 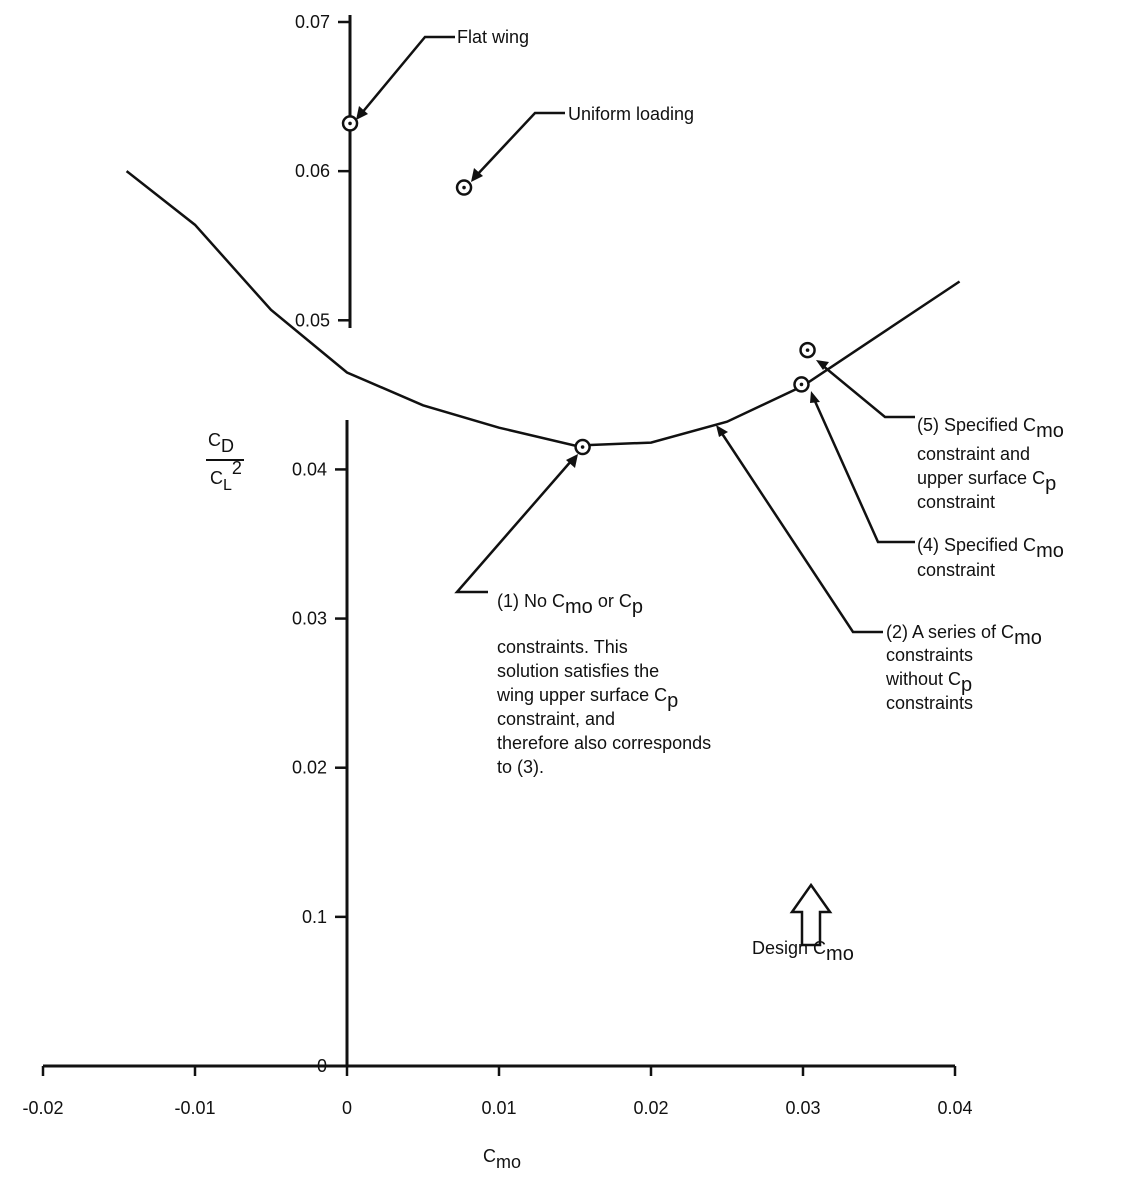 What do you see at coordinates (802, 1108) in the screenshot?
I see `x-tick-label: 0.03` at bounding box center [802, 1108].